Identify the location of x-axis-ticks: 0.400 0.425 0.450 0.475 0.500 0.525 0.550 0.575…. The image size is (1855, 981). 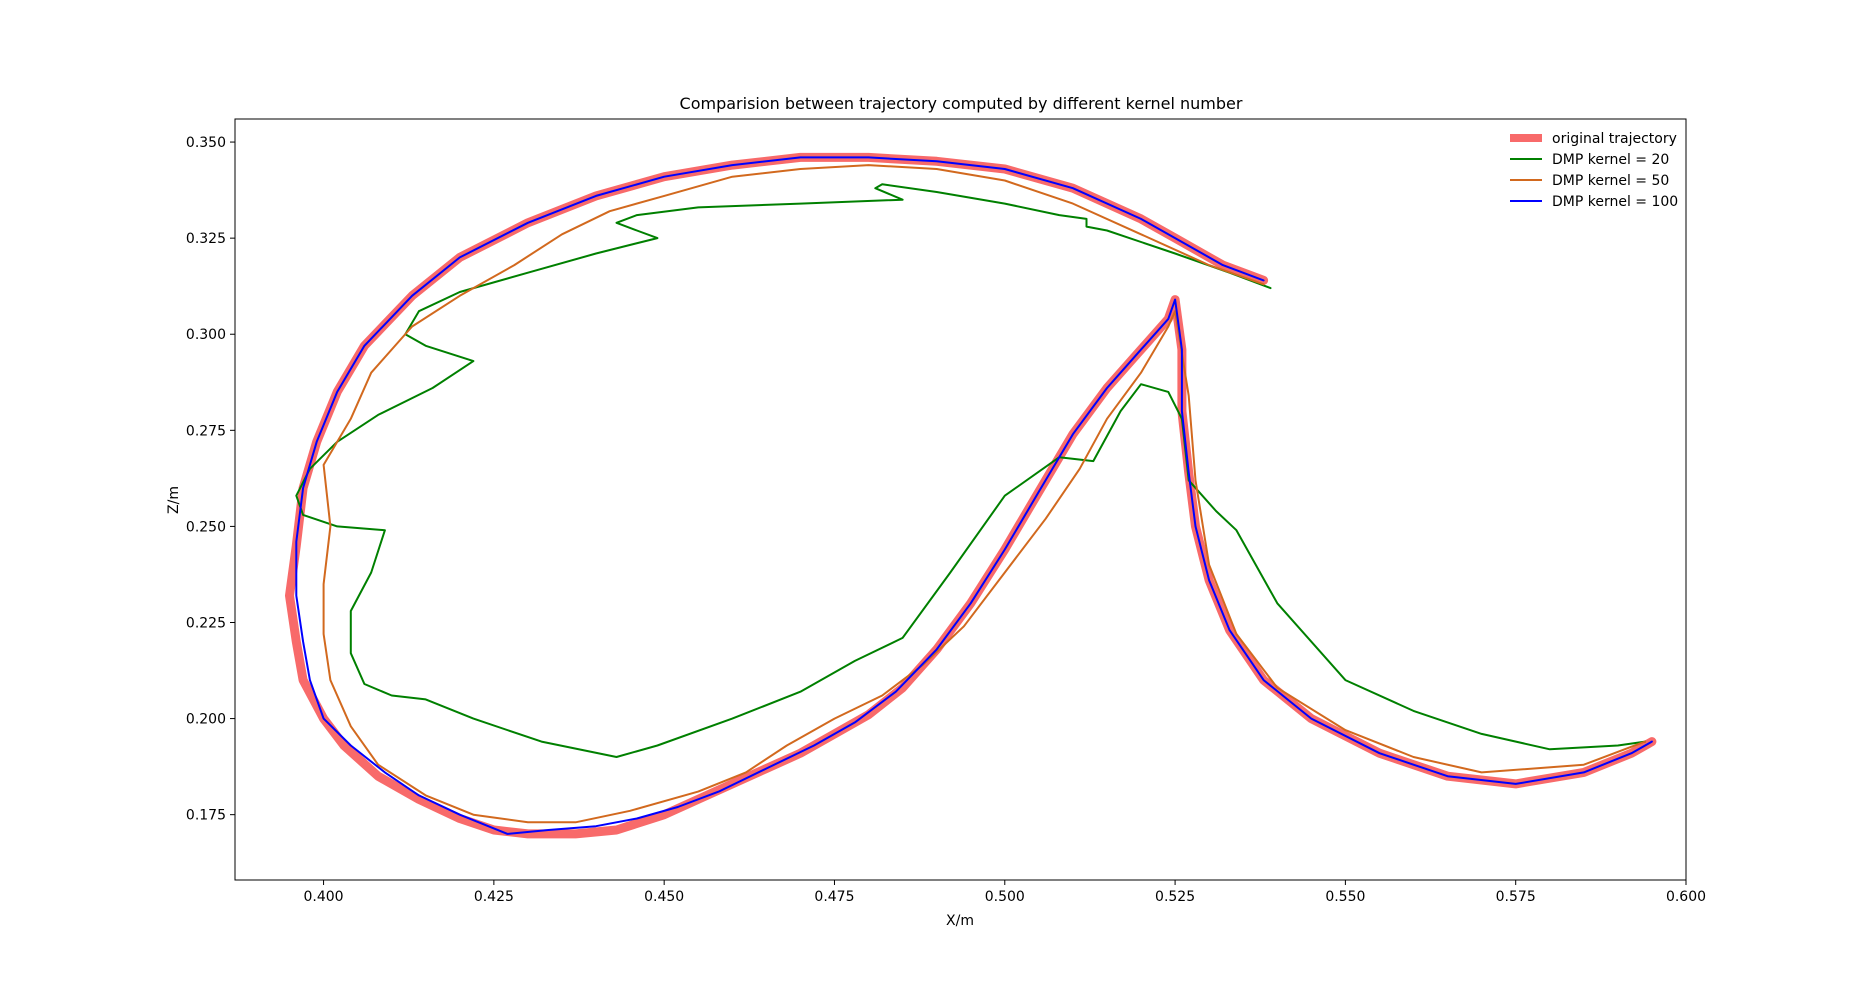
(1005, 892).